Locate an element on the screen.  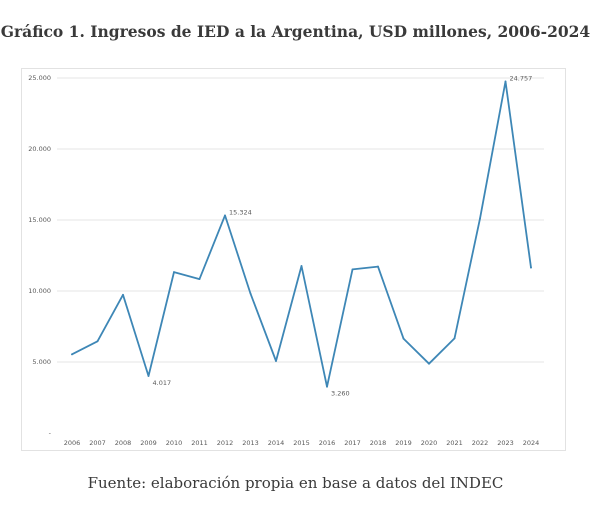
data-label: 3.260 is located at coordinates (340, 394).